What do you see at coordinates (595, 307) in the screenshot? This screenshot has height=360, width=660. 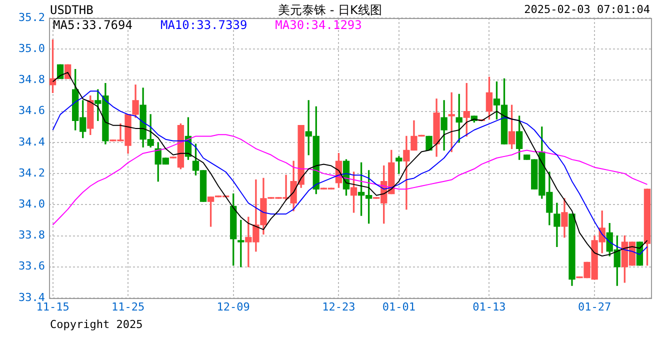 I see `x-tick-label: 01-27` at bounding box center [595, 307].